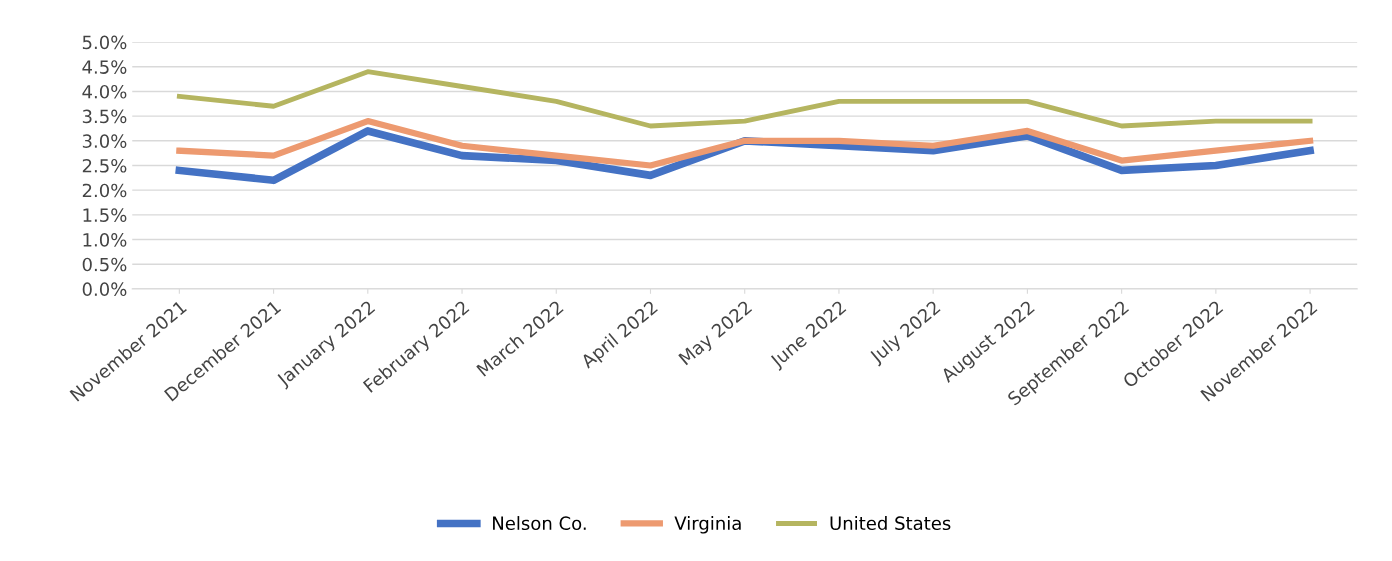 The image size is (1392, 561). Describe the element at coordinates (105, 240) in the screenshot. I see `y-tick-label: 1.0%` at that location.